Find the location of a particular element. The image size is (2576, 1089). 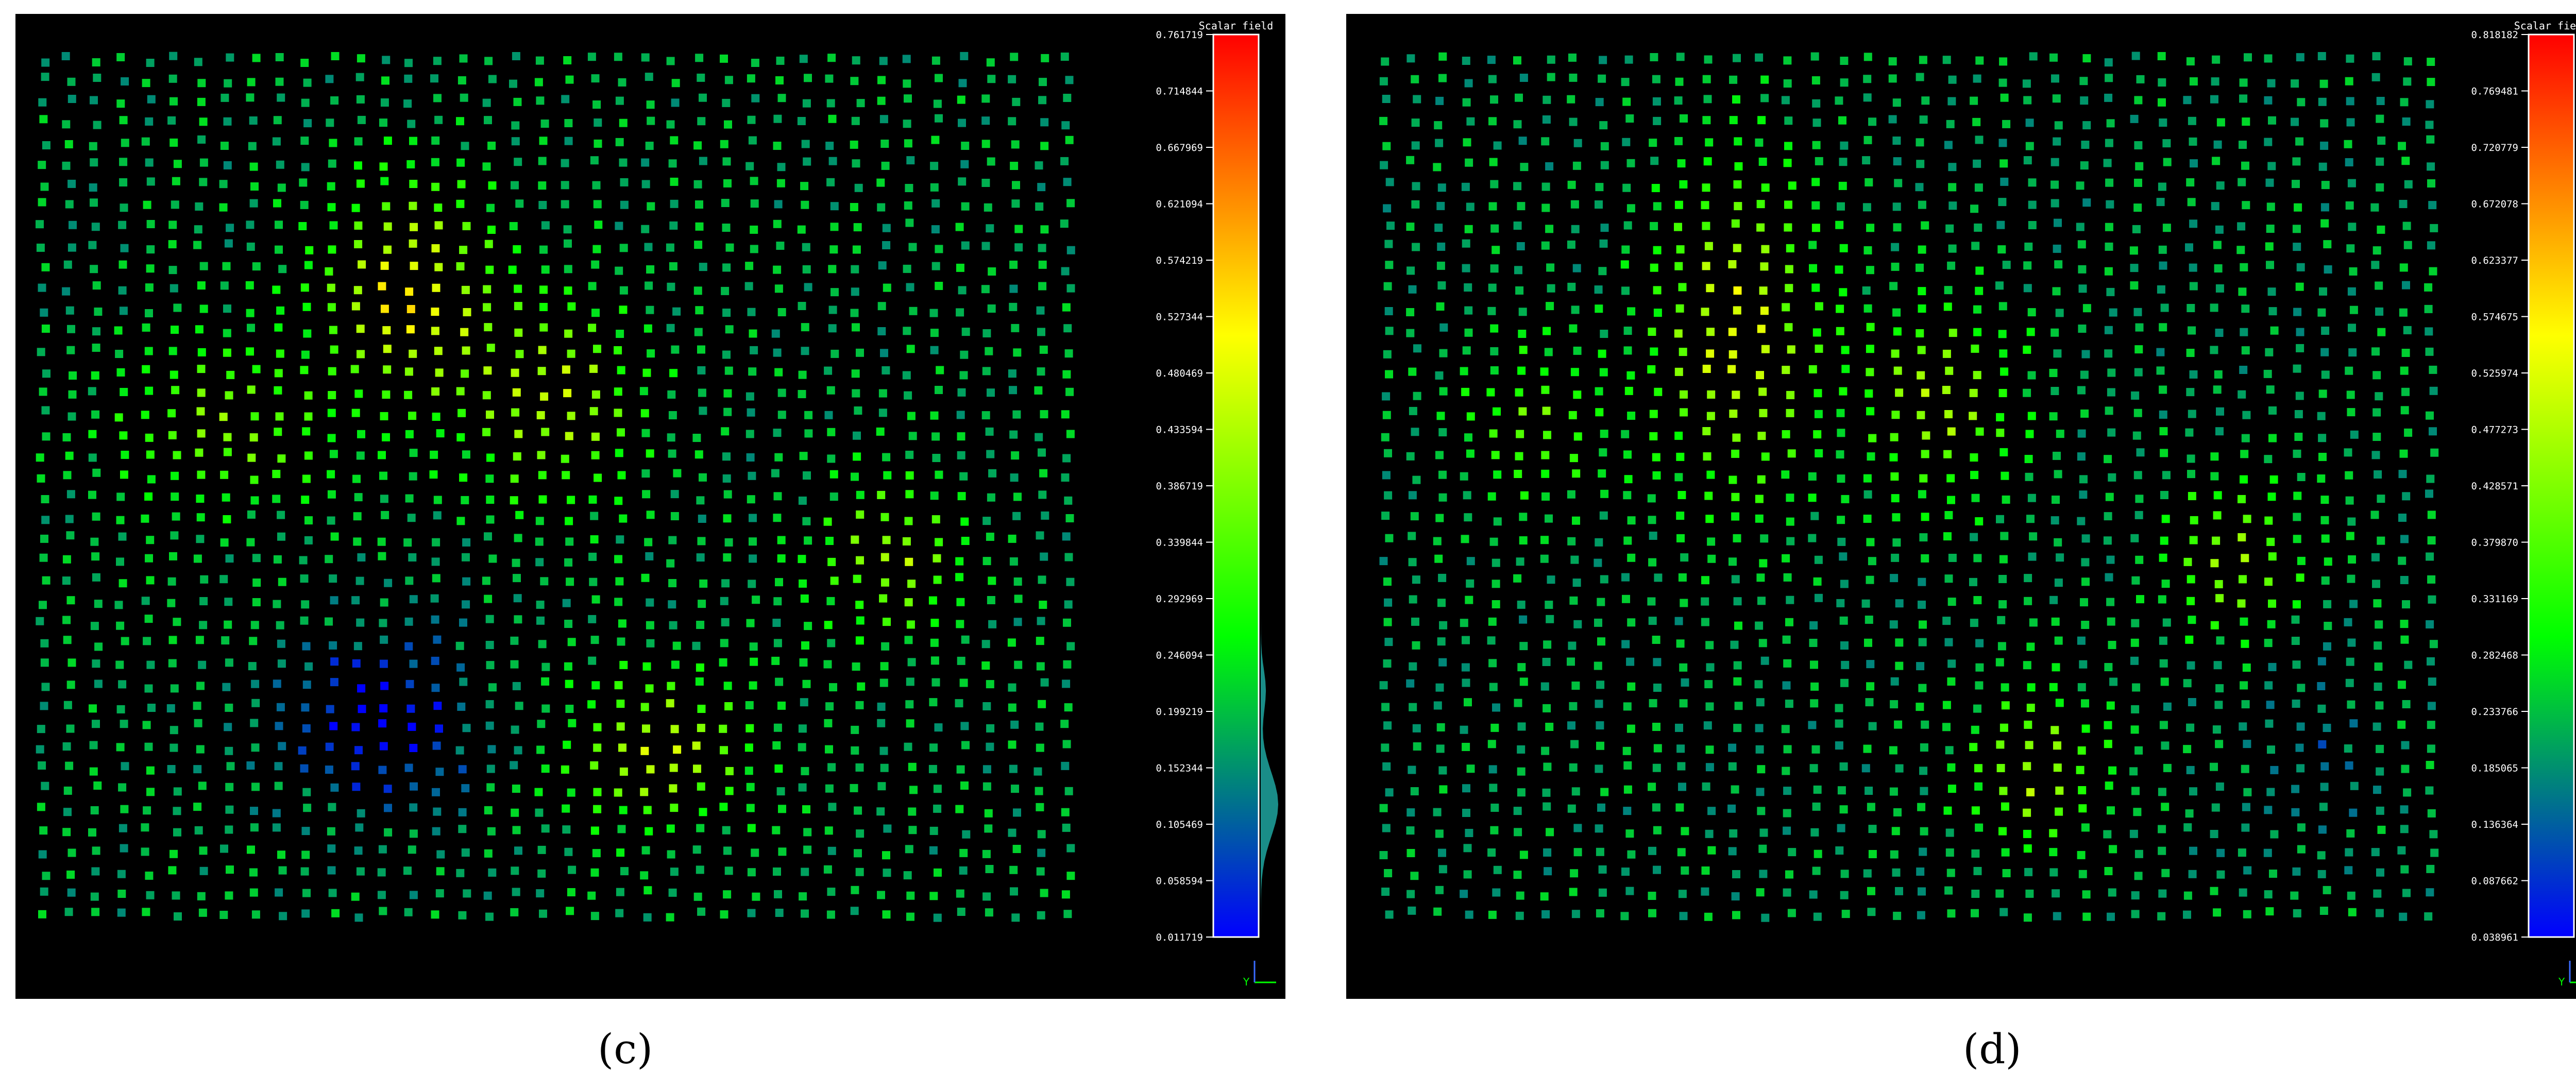

colorbar-tick-label: 0.246094 is located at coordinates (1179, 655).